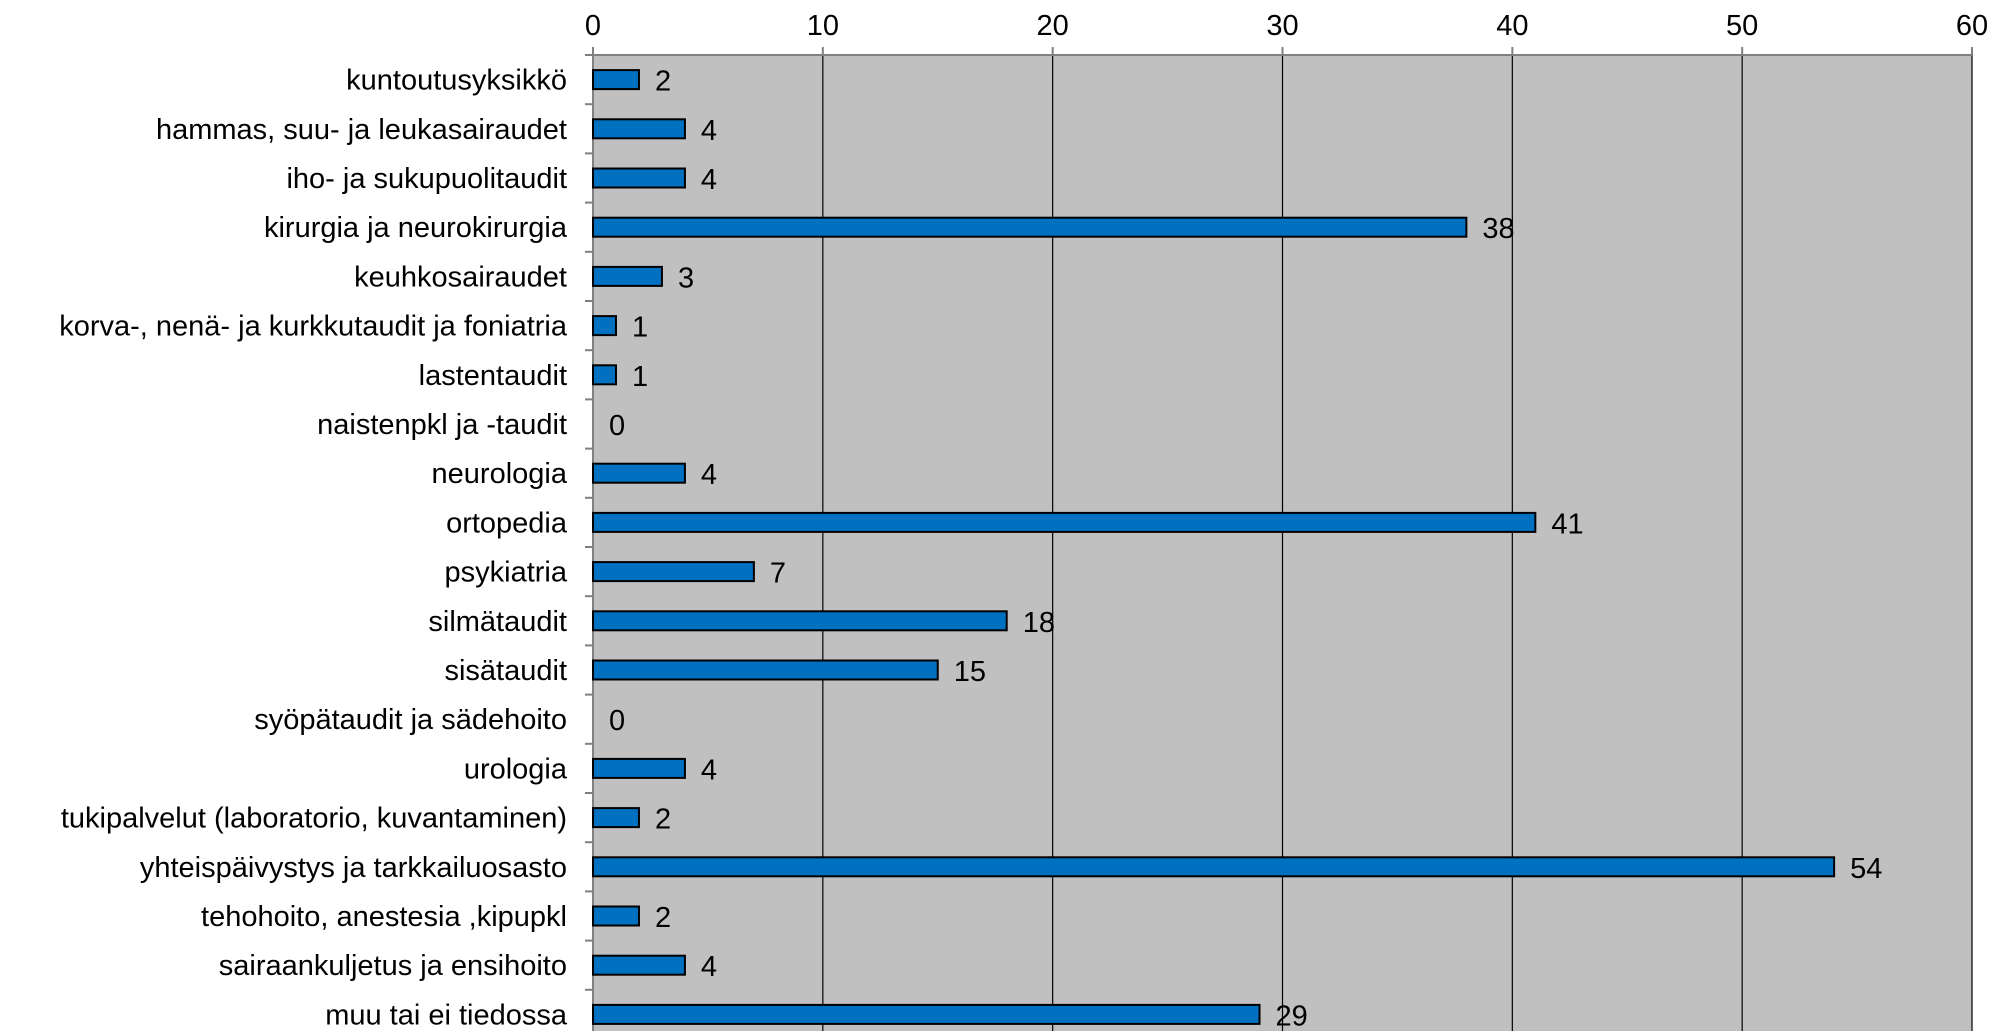 The height and width of the screenshot is (1031, 2004). Describe the element at coordinates (1498, 229) in the screenshot. I see `data-label: 38` at that location.